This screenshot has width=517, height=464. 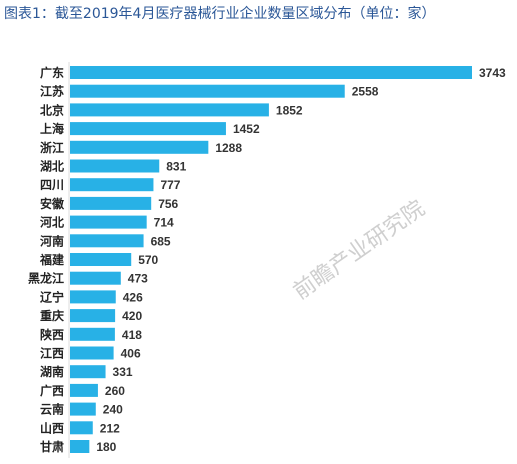 What do you see at coordinates (133, 297) in the screenshot?
I see `value-label-12: 426` at bounding box center [133, 297].